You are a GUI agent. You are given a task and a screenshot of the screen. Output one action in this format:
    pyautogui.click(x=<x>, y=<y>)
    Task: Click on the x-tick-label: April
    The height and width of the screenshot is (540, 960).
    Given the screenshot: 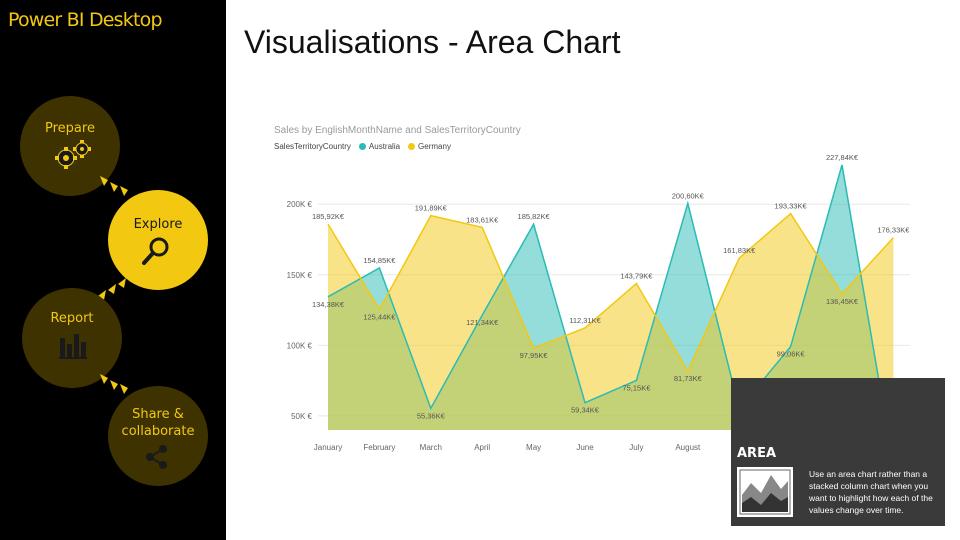 What is the action you would take?
    pyautogui.click(x=482, y=447)
    